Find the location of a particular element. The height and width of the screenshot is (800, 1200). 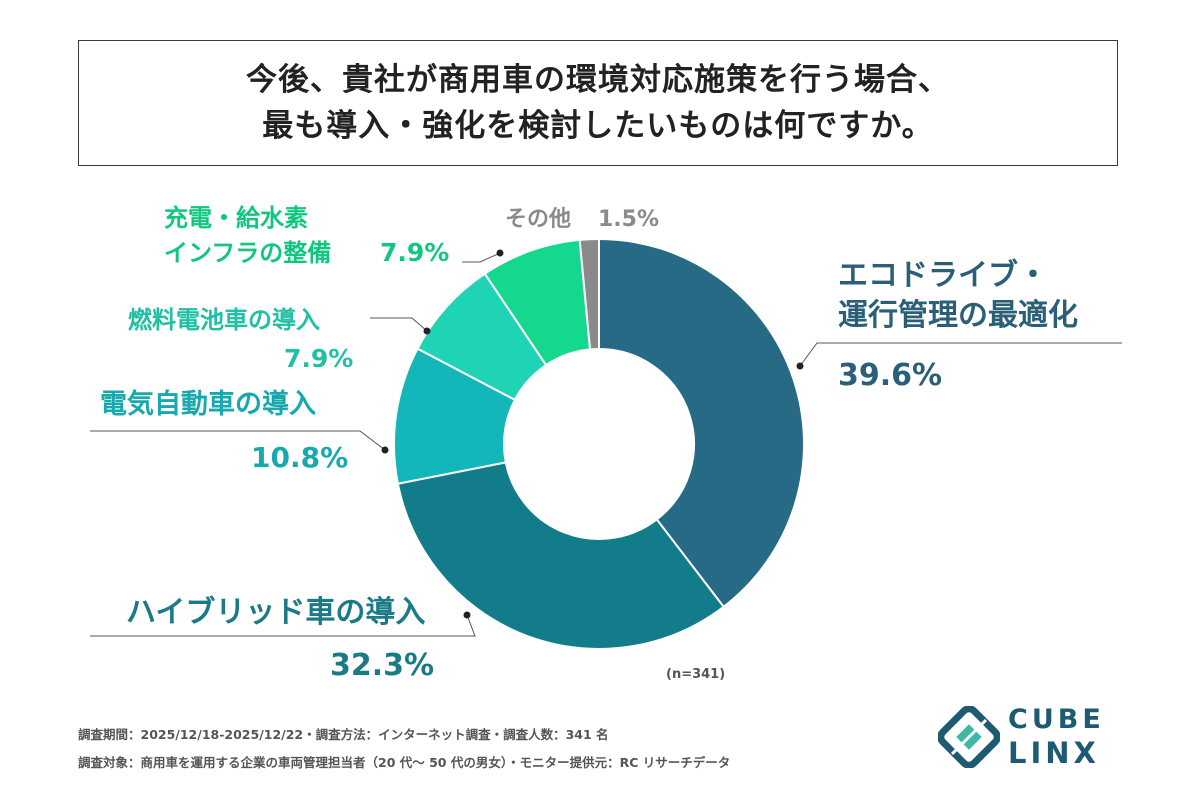

slice-label-5-line-1: 充電・給水素 is located at coordinates (236, 218).